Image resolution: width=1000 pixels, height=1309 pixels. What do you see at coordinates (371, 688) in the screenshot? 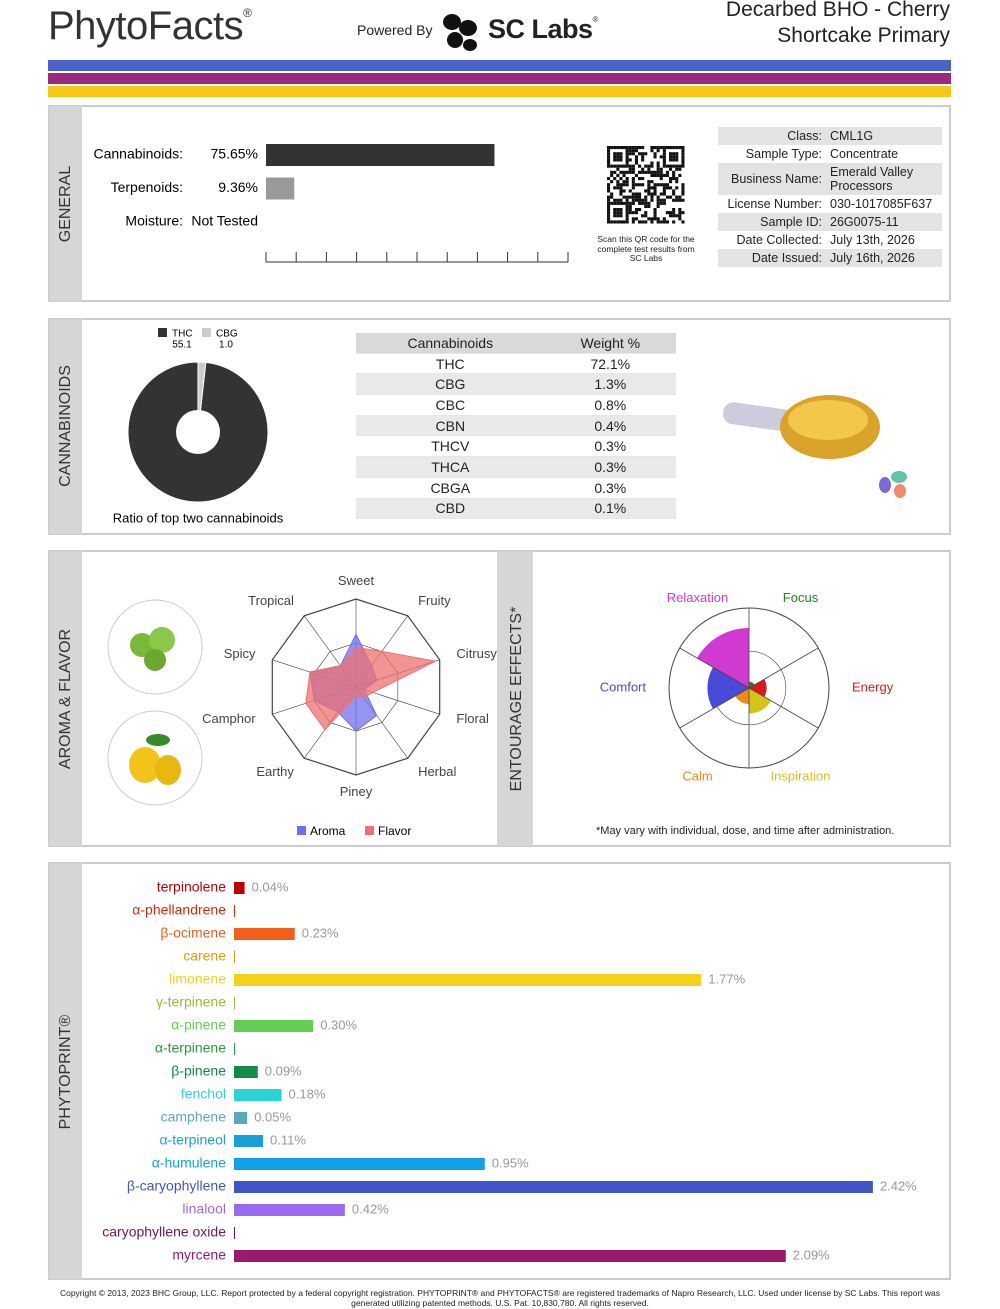
I see `radar-area` at bounding box center [371, 688].